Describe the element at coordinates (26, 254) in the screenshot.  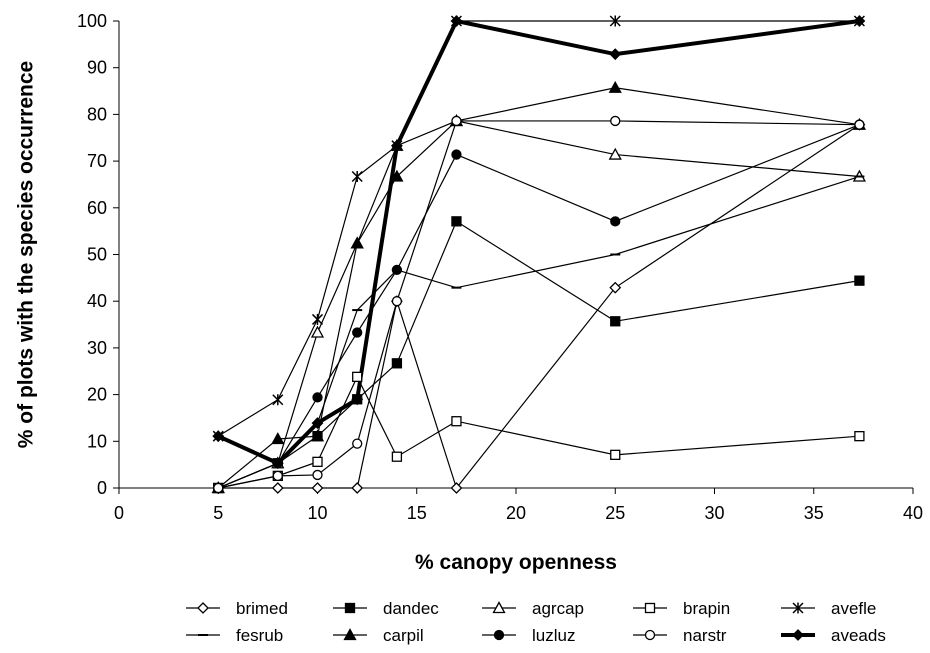
I see `y-axis-title: % of plots with the species occurrence` at that location.